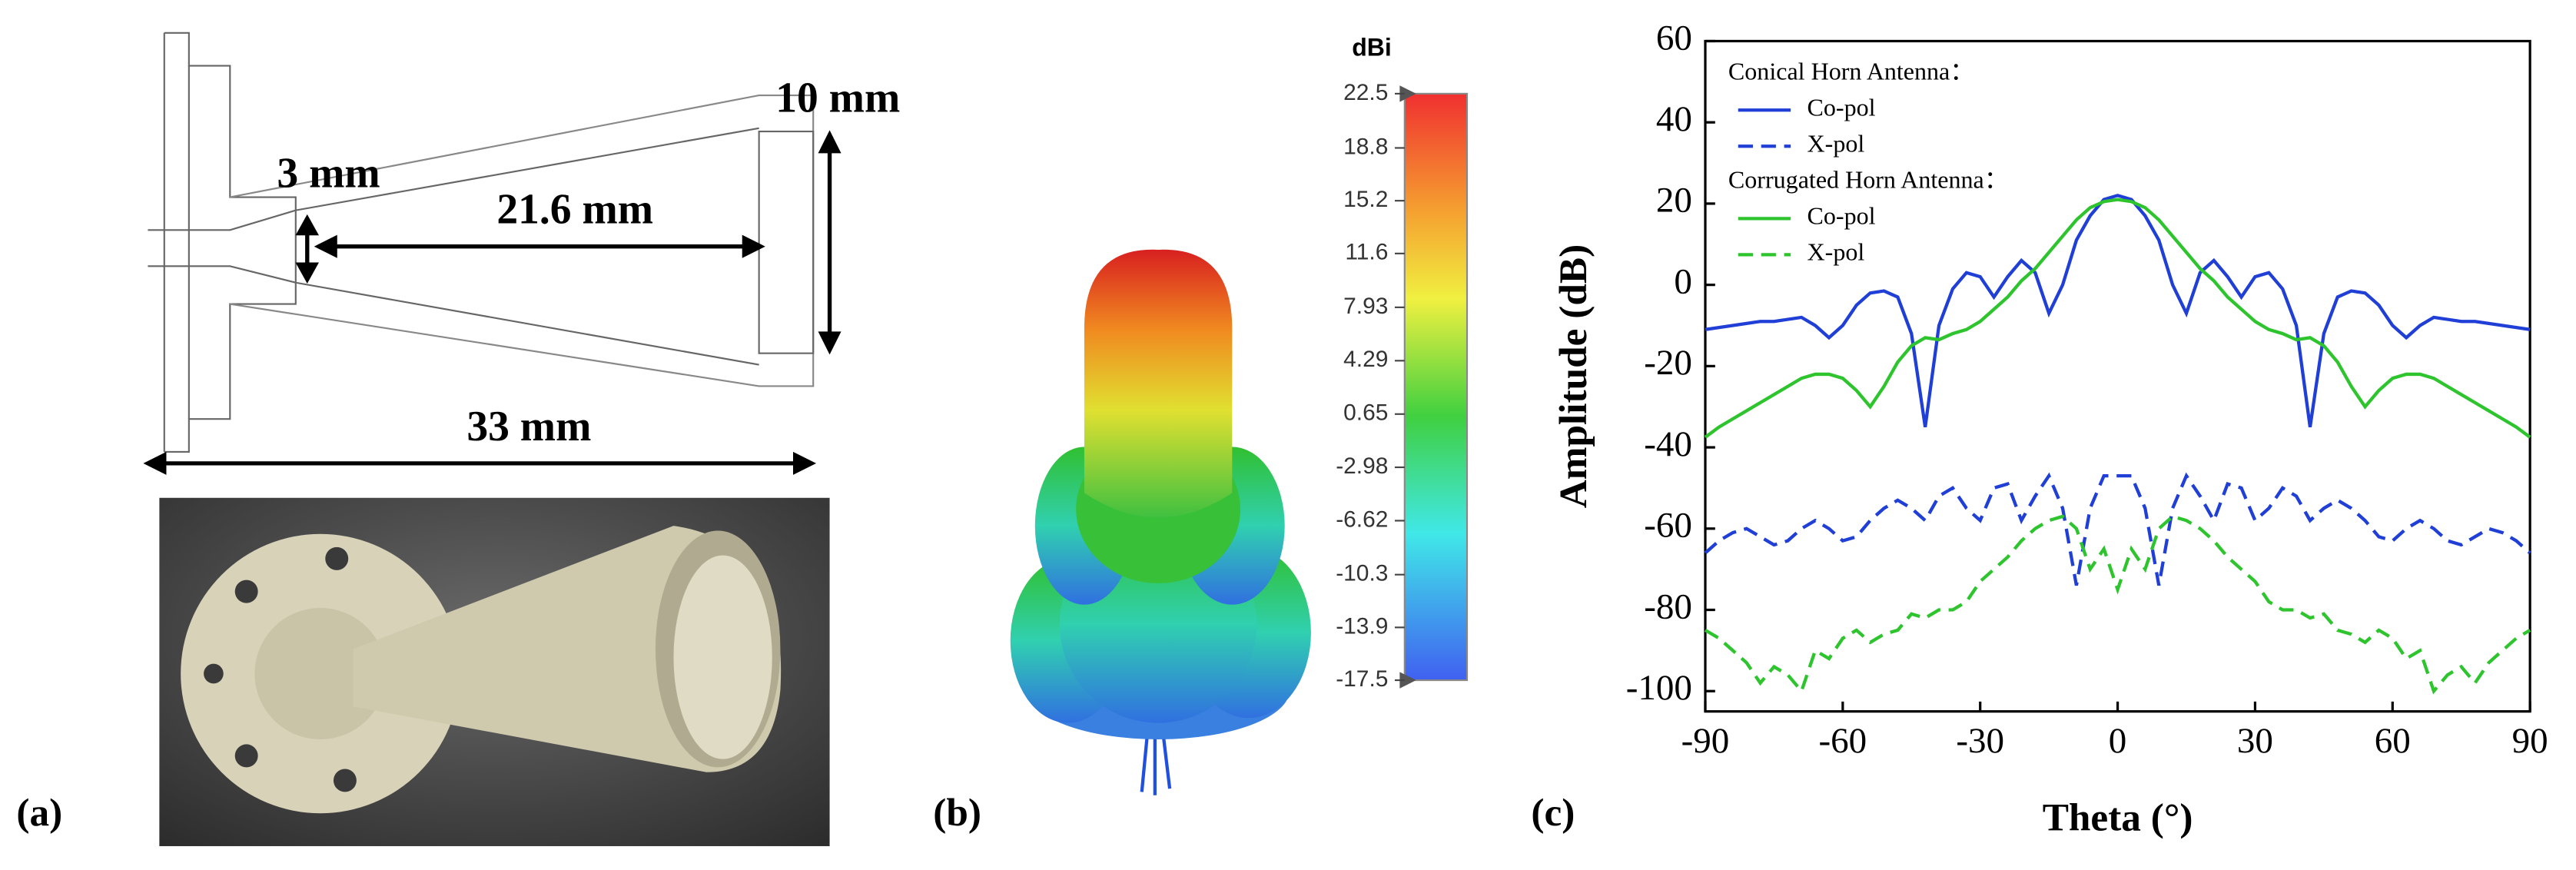 The height and width of the screenshot is (870, 2576). Describe the element at coordinates (1362, 679) in the screenshot. I see `colorbar-tick-label: -17.5` at that location.